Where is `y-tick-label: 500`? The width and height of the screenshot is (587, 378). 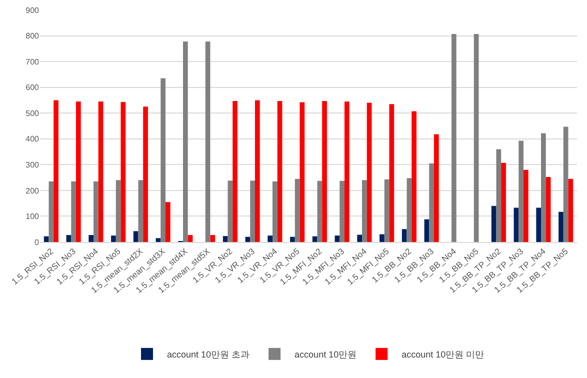 y-tick-label: 500 is located at coordinates (33, 113).